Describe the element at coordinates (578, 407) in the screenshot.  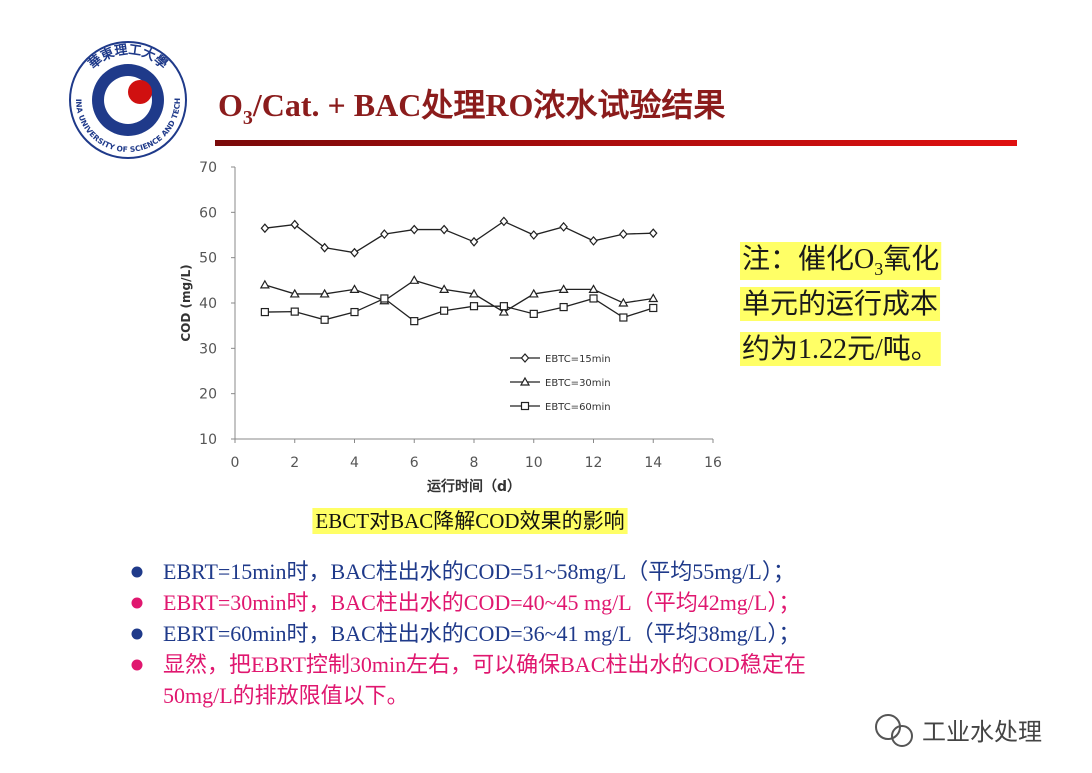
I see `legend-label: EBTC=60min` at that location.